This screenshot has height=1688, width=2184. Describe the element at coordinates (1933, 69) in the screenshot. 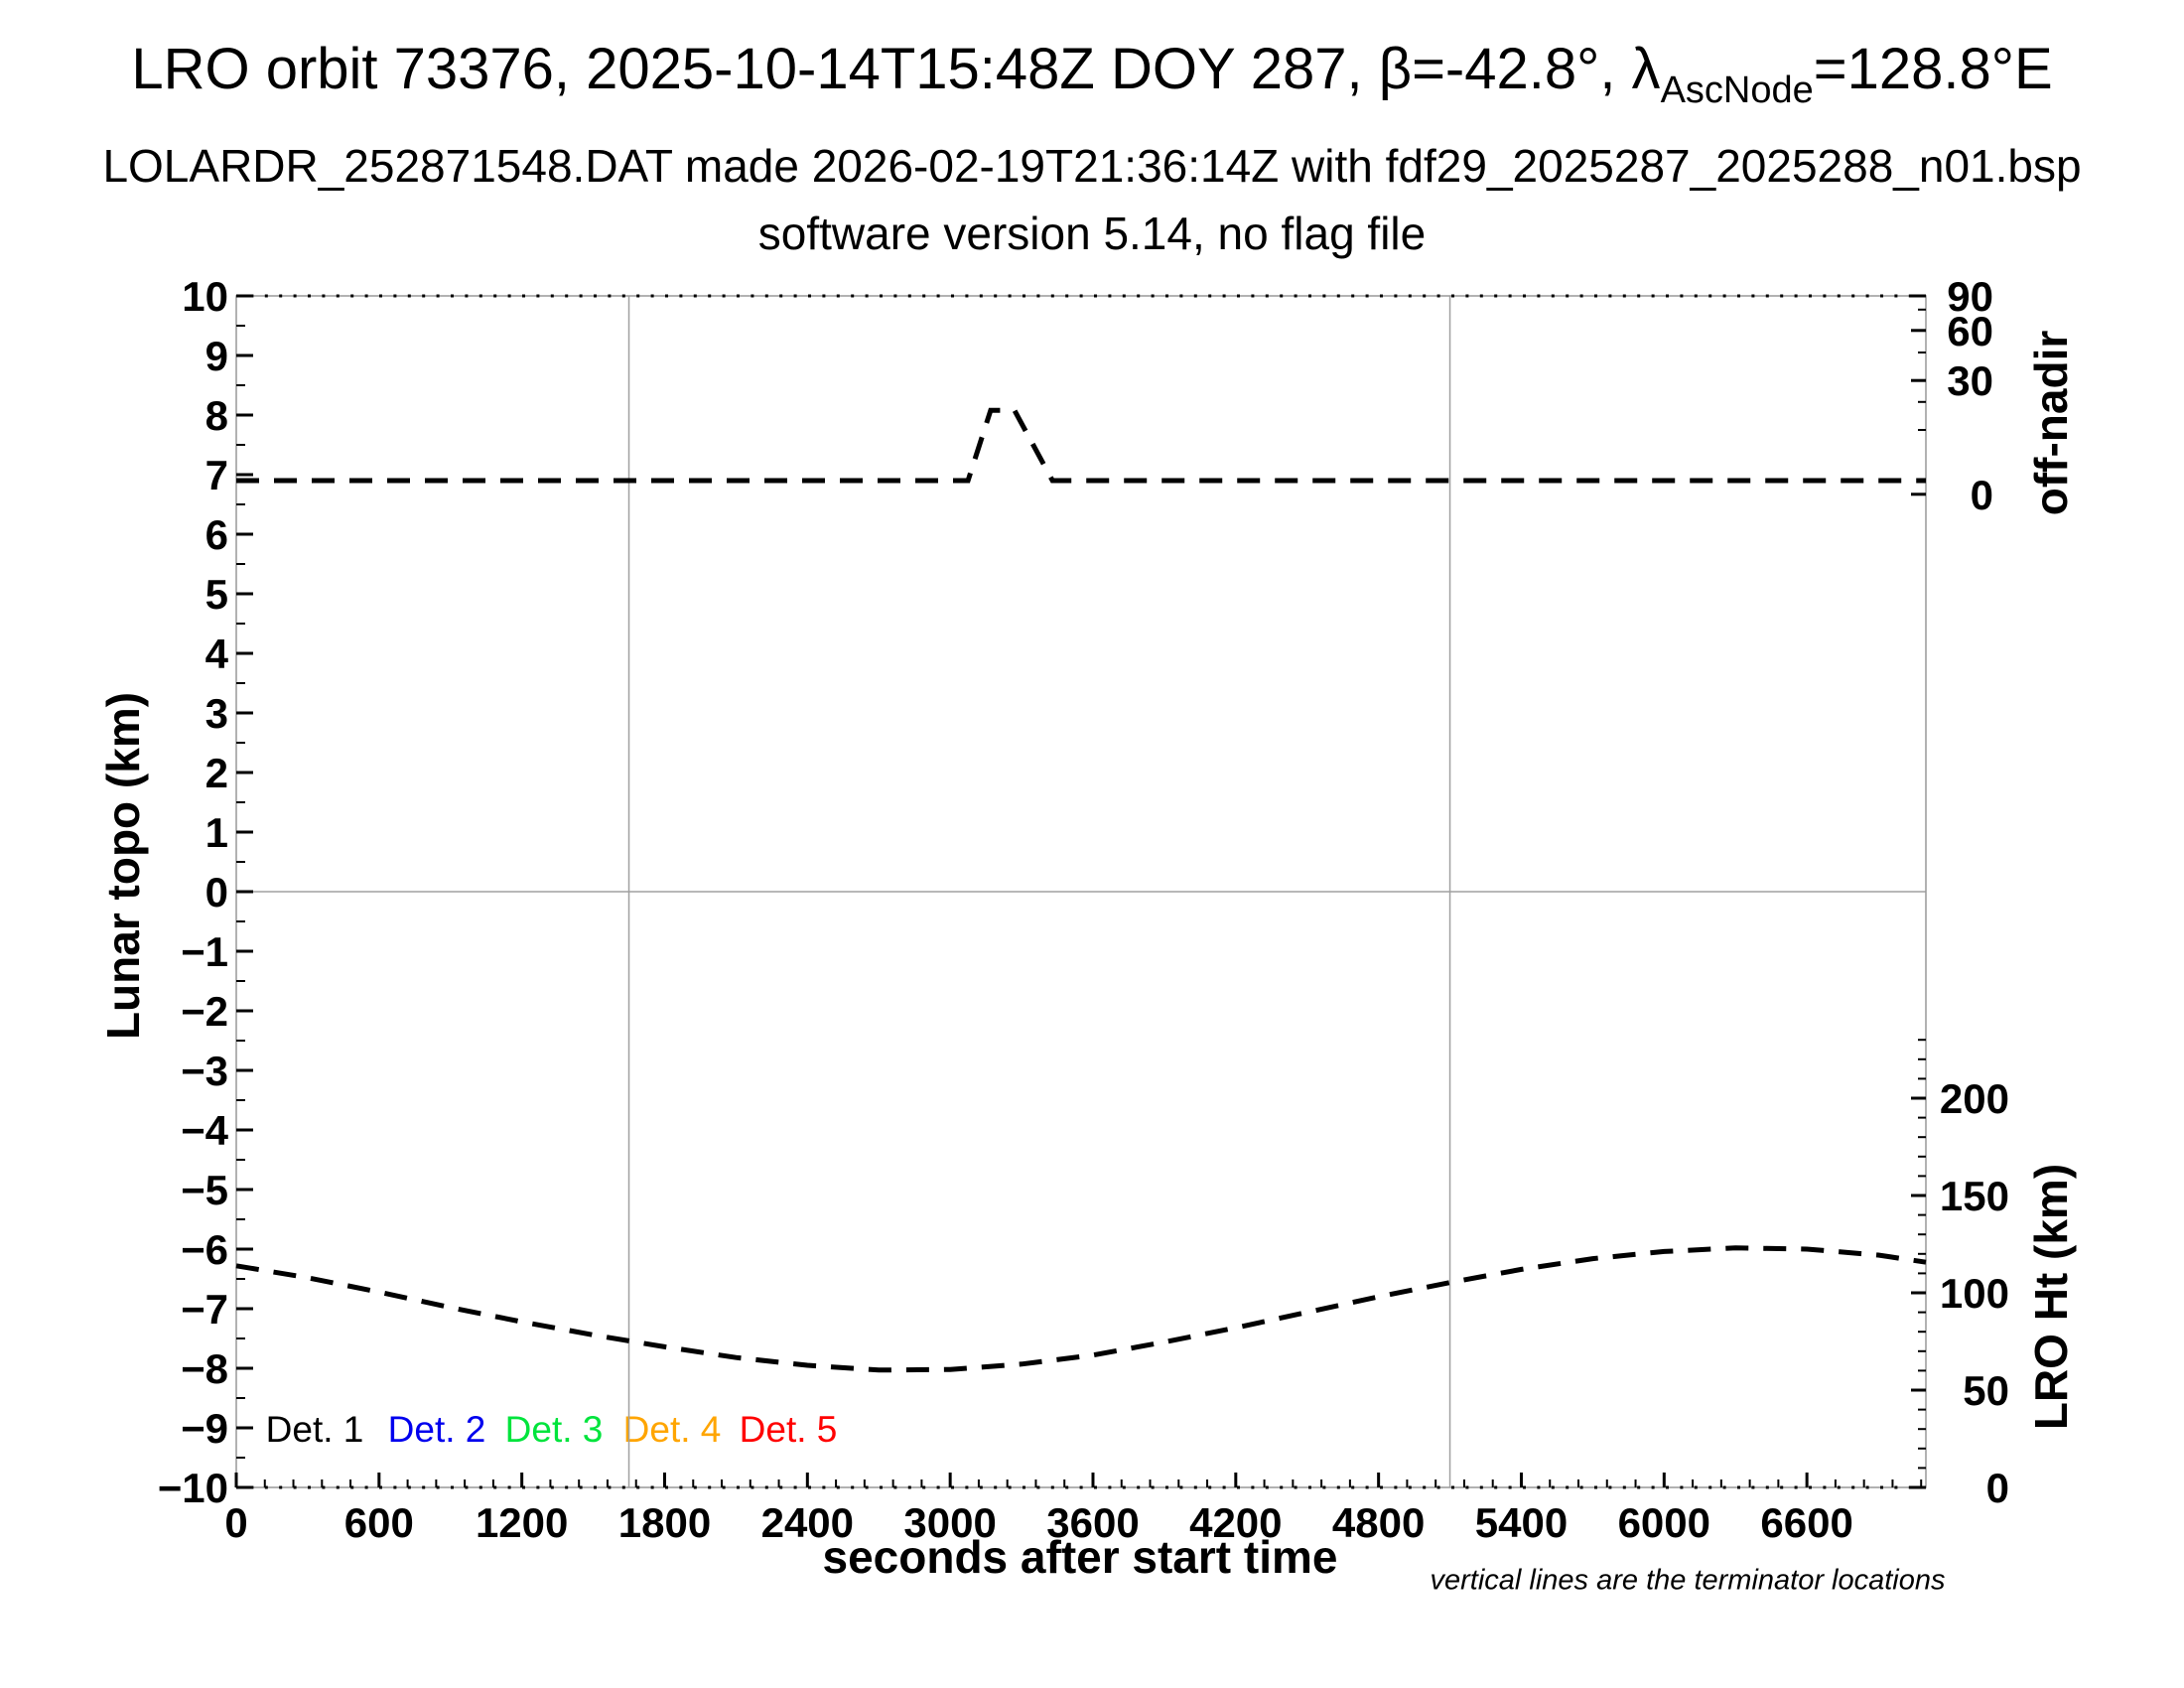

I see `title-tail: =128.8°E` at that location.